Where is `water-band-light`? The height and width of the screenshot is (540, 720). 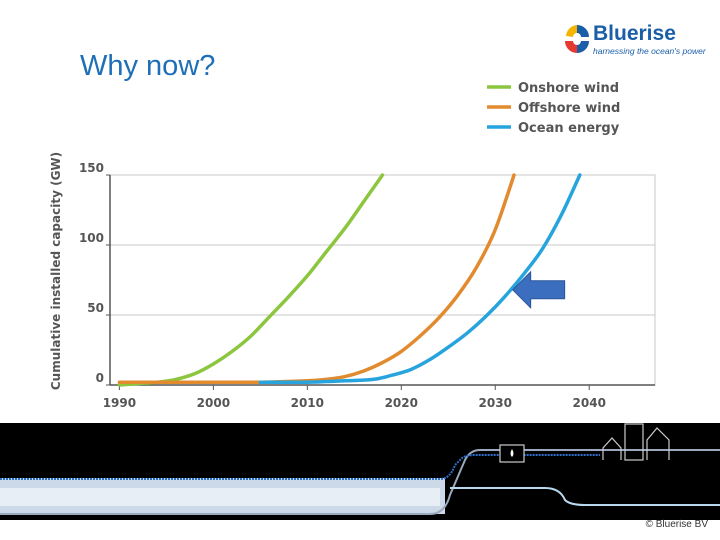 water-band-light is located at coordinates (220, 497).